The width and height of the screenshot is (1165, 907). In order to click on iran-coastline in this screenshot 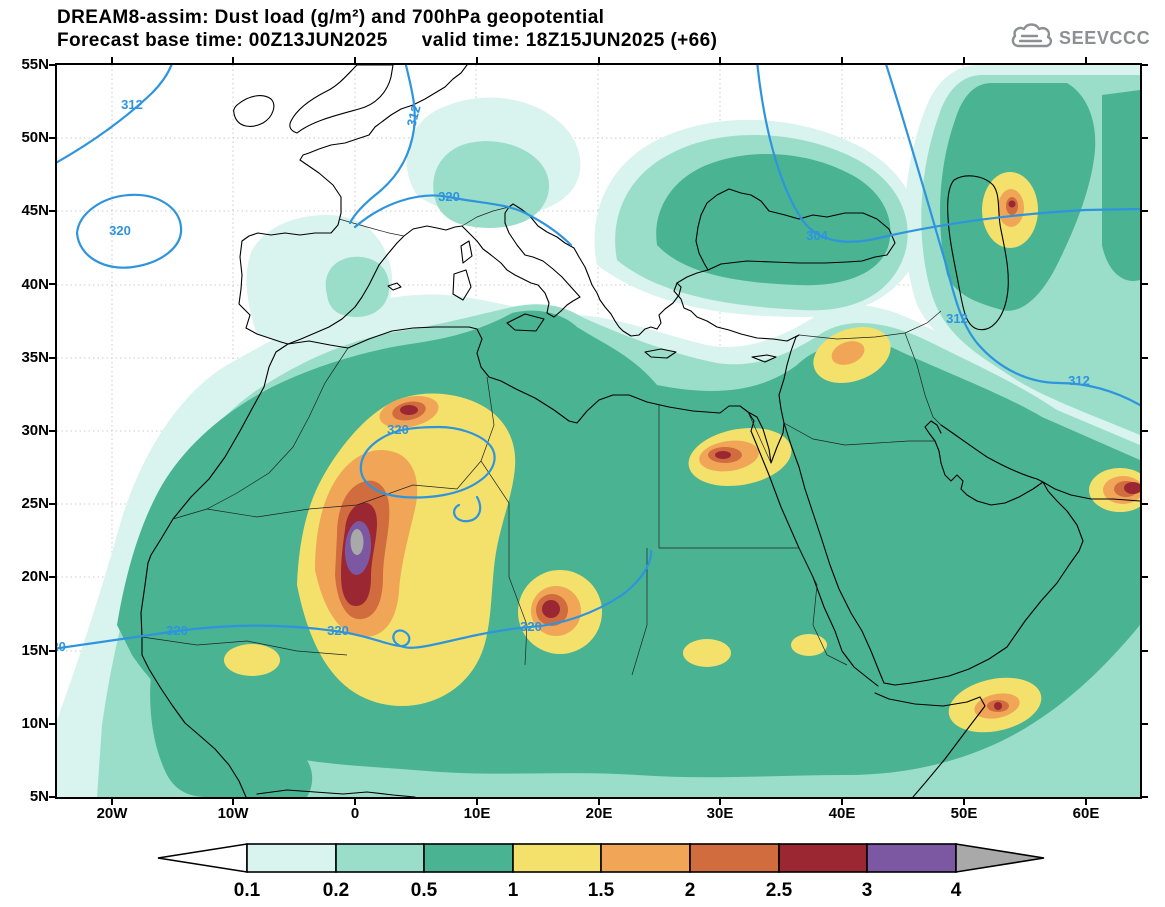, I will do `click(1040, 463)`.